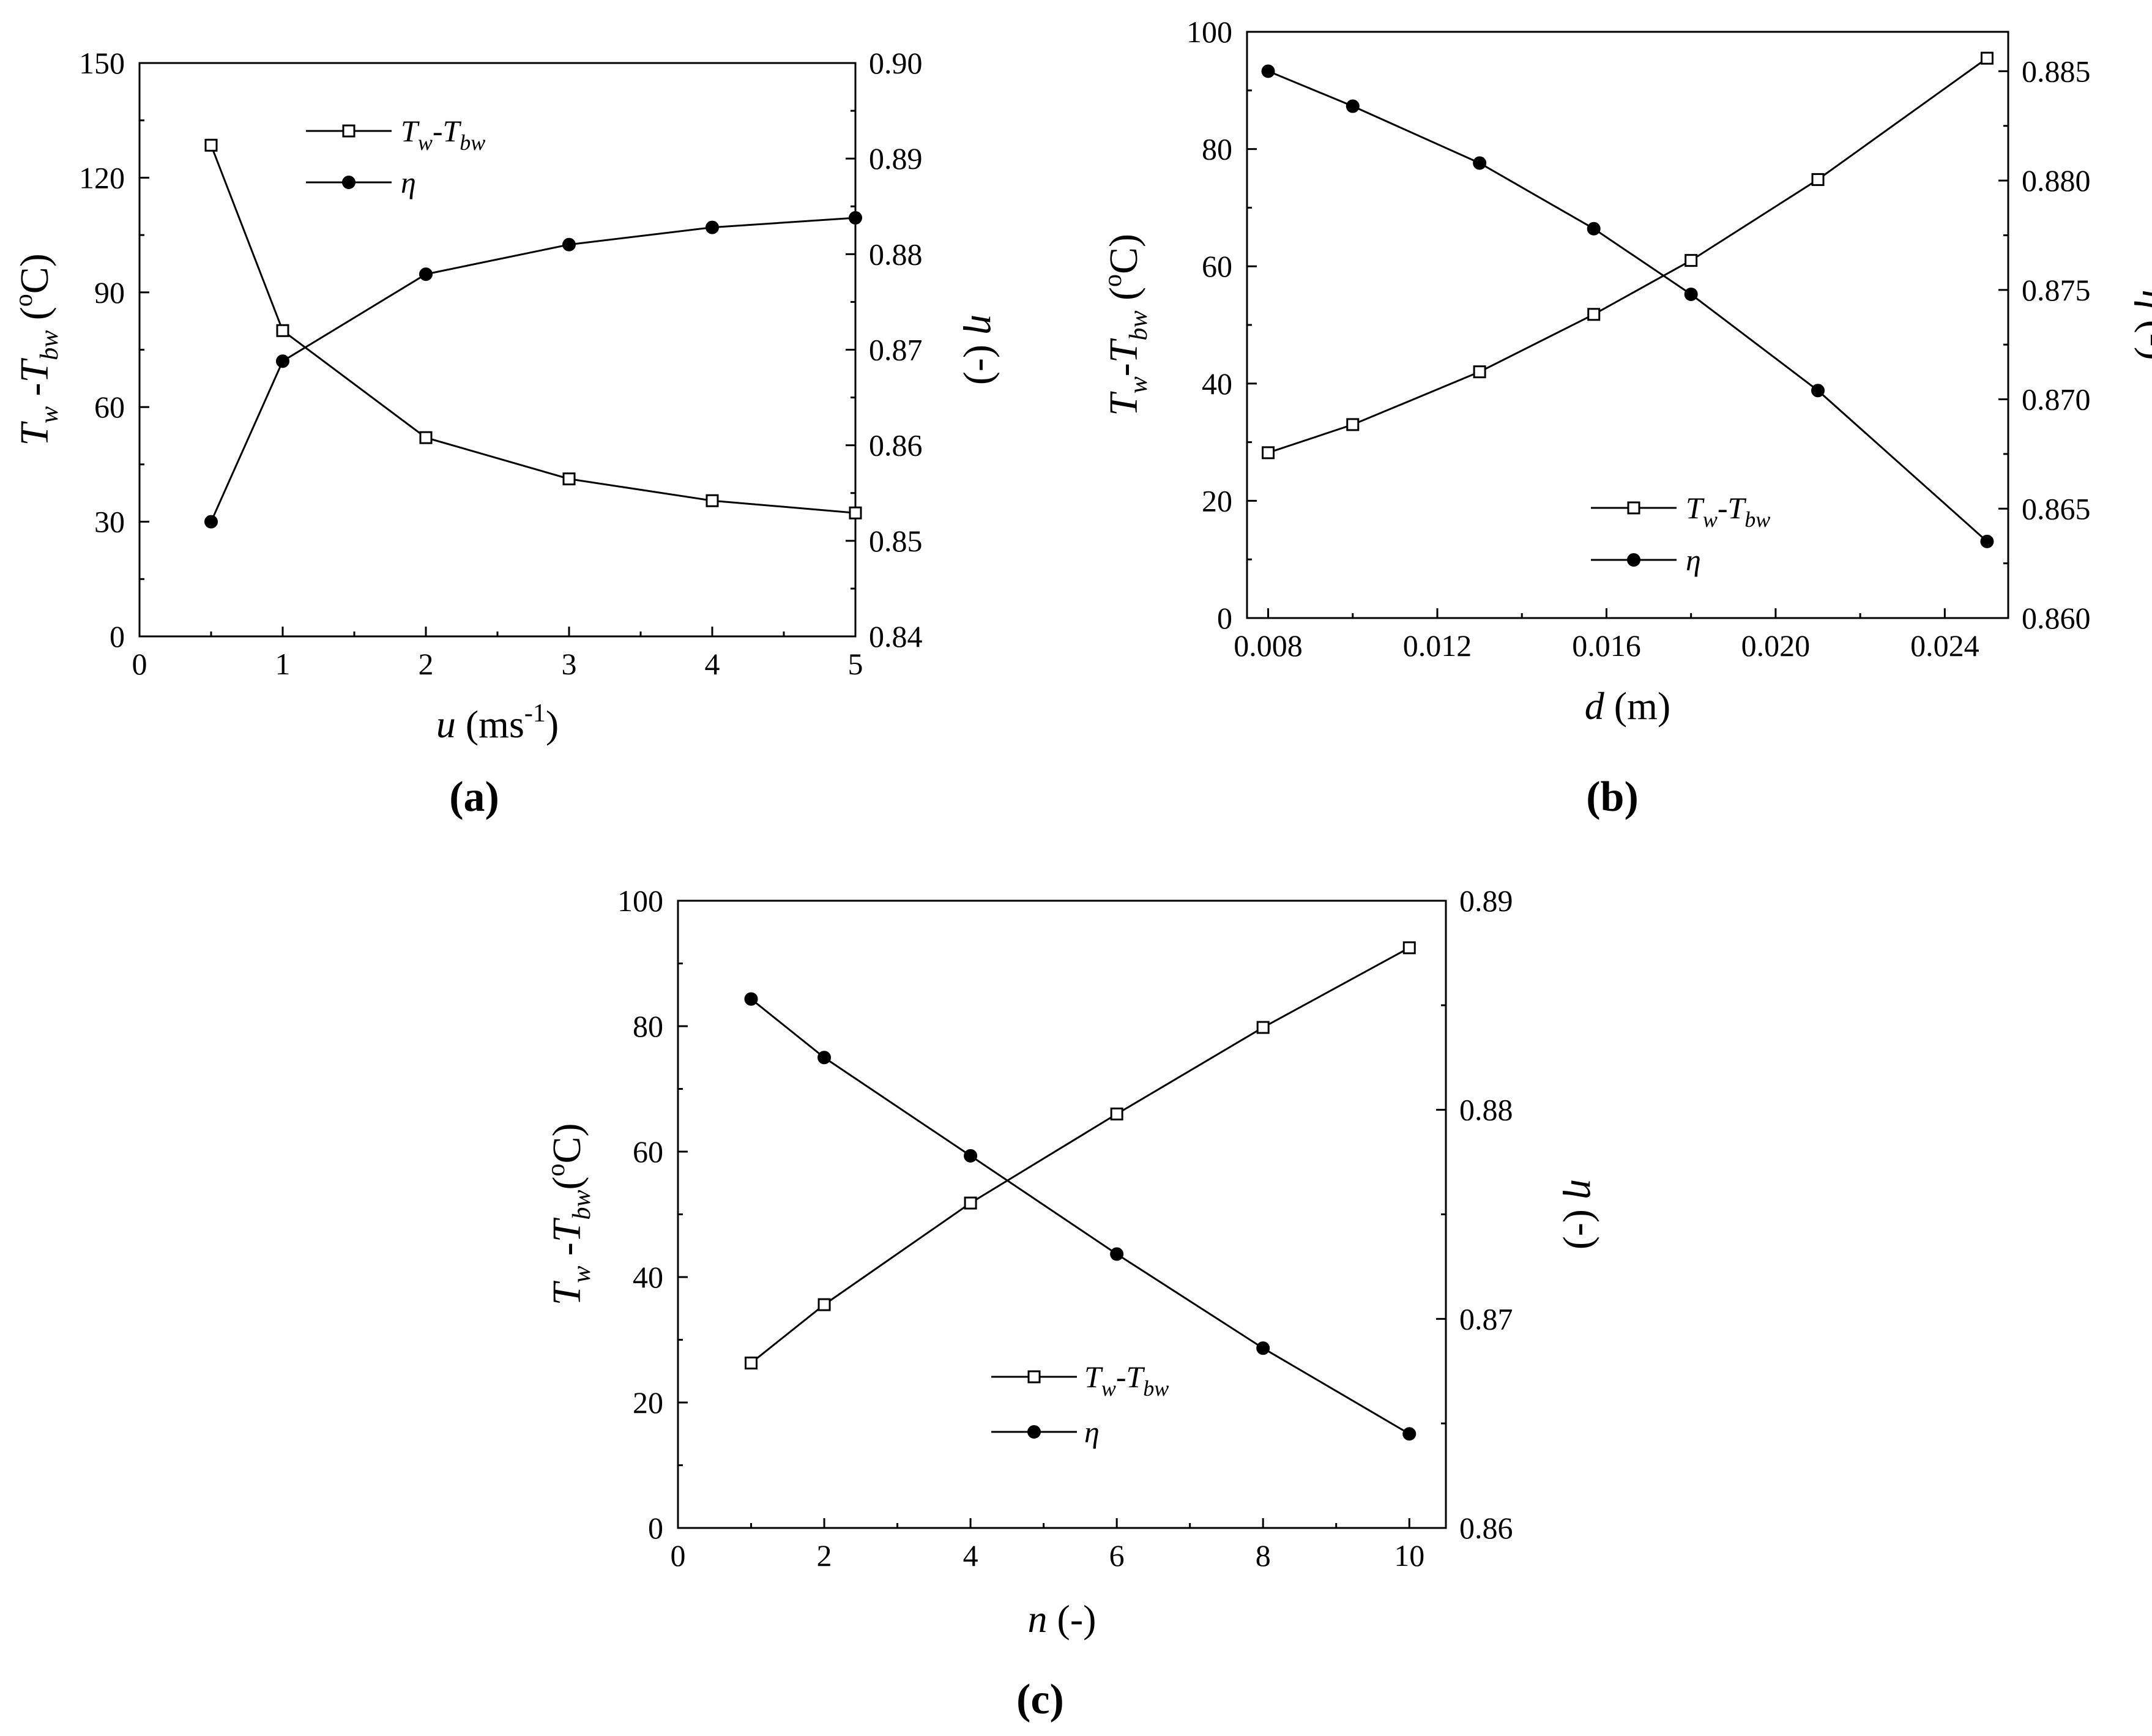 The image size is (2152, 1736). What do you see at coordinates (1126, 325) in the screenshot?
I see `y-left-axis-label: Tw-Tbw (oC)` at bounding box center [1126, 325].